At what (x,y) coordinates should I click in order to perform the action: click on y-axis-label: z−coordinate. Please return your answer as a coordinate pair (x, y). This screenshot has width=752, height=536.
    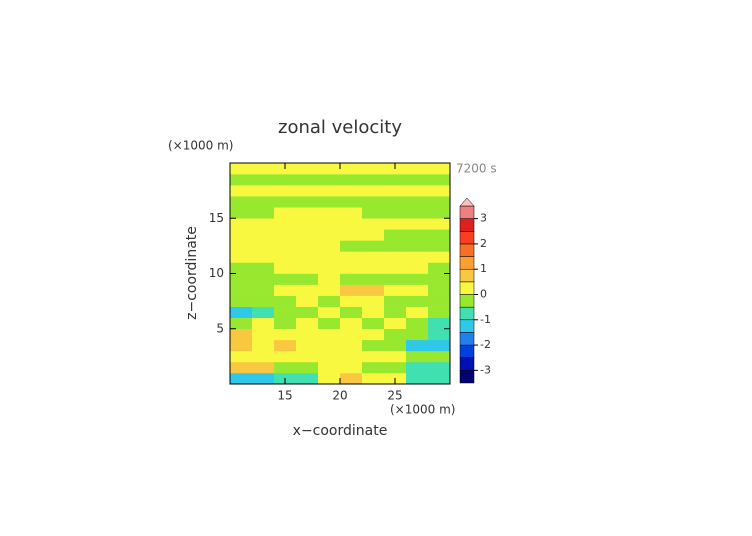
    Looking at the image, I should click on (192, 273).